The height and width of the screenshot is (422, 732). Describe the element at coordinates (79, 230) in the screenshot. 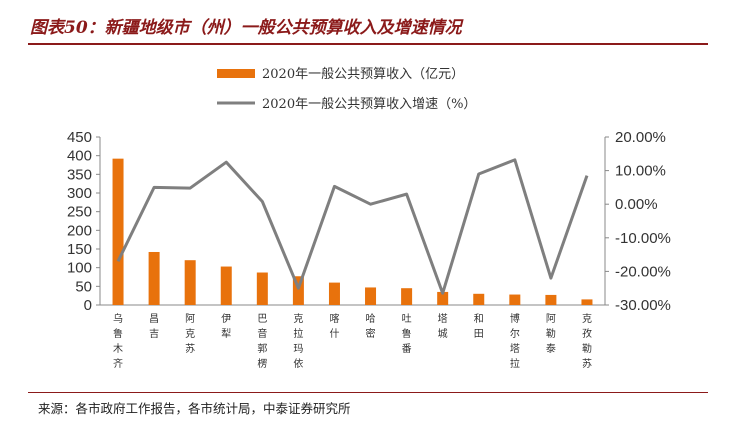

I see `left-tick-label: 200` at that location.